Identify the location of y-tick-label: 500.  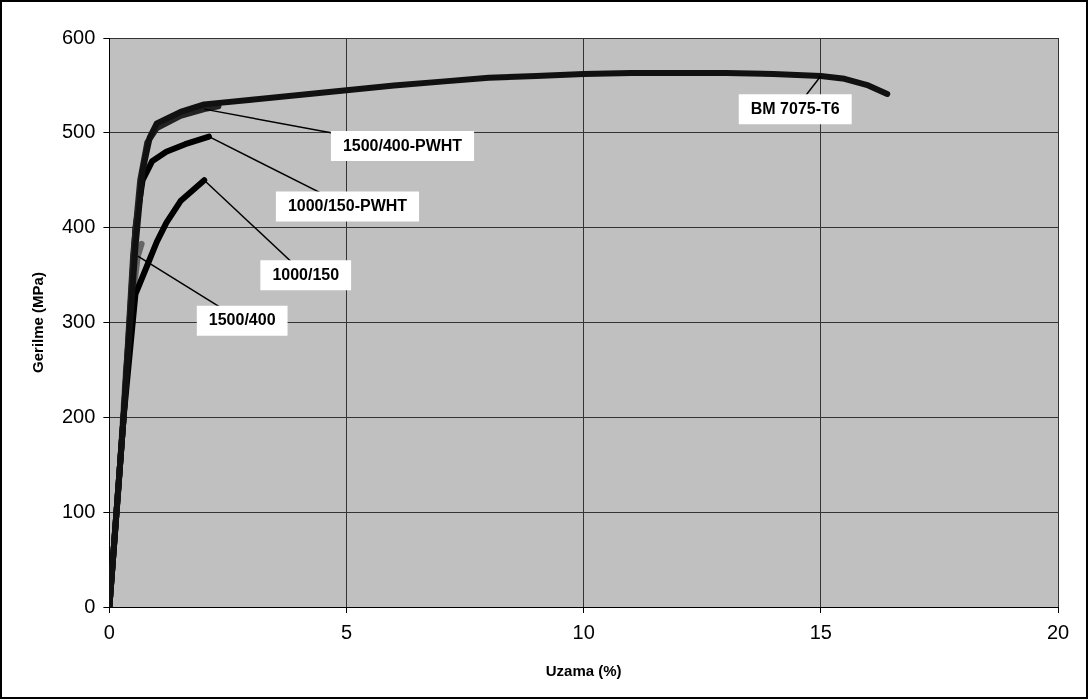
(78, 131).